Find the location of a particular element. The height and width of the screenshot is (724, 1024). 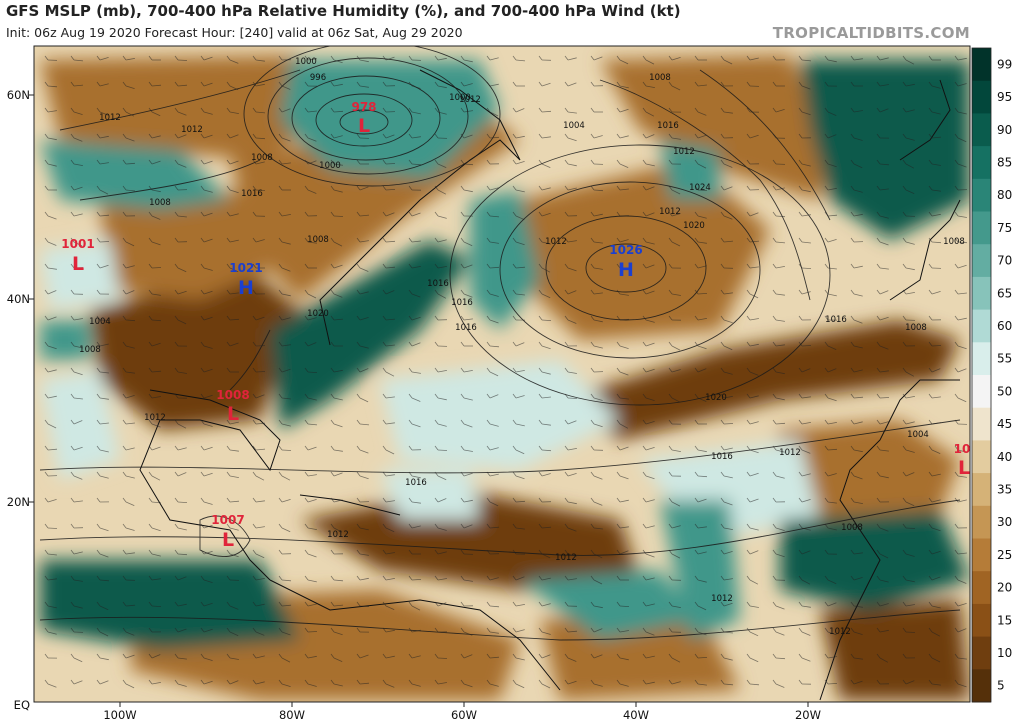

colorbar-tick-label: 5 is located at coordinates (1001, 686).